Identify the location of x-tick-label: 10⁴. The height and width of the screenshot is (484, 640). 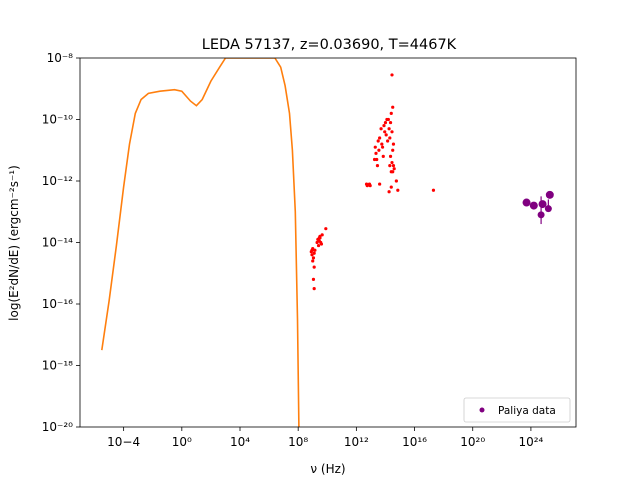
(240, 442).